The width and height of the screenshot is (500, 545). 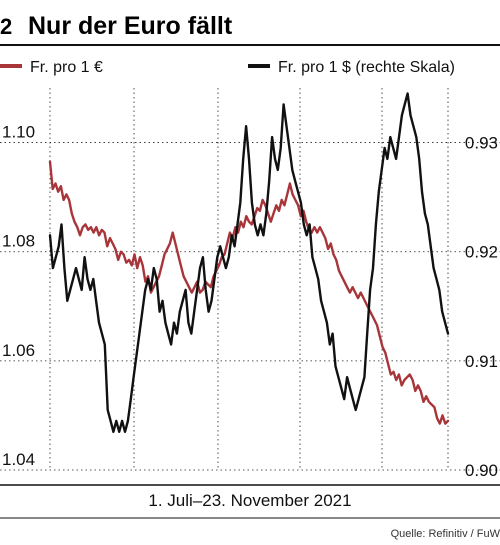 I want to click on source-label: Quelle: Refinitiv / FuW, so click(x=445, y=534).